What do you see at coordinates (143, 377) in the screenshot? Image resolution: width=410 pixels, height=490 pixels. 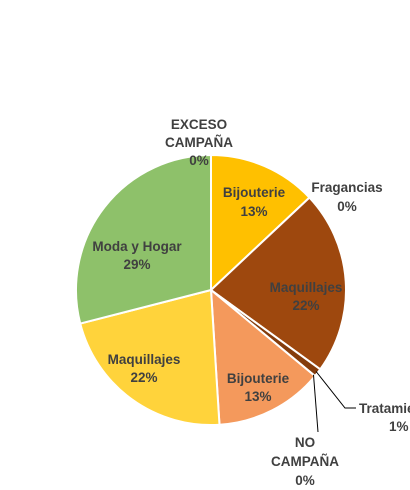 I see `label-maquillajes-2-pct: 22%` at bounding box center [143, 377].